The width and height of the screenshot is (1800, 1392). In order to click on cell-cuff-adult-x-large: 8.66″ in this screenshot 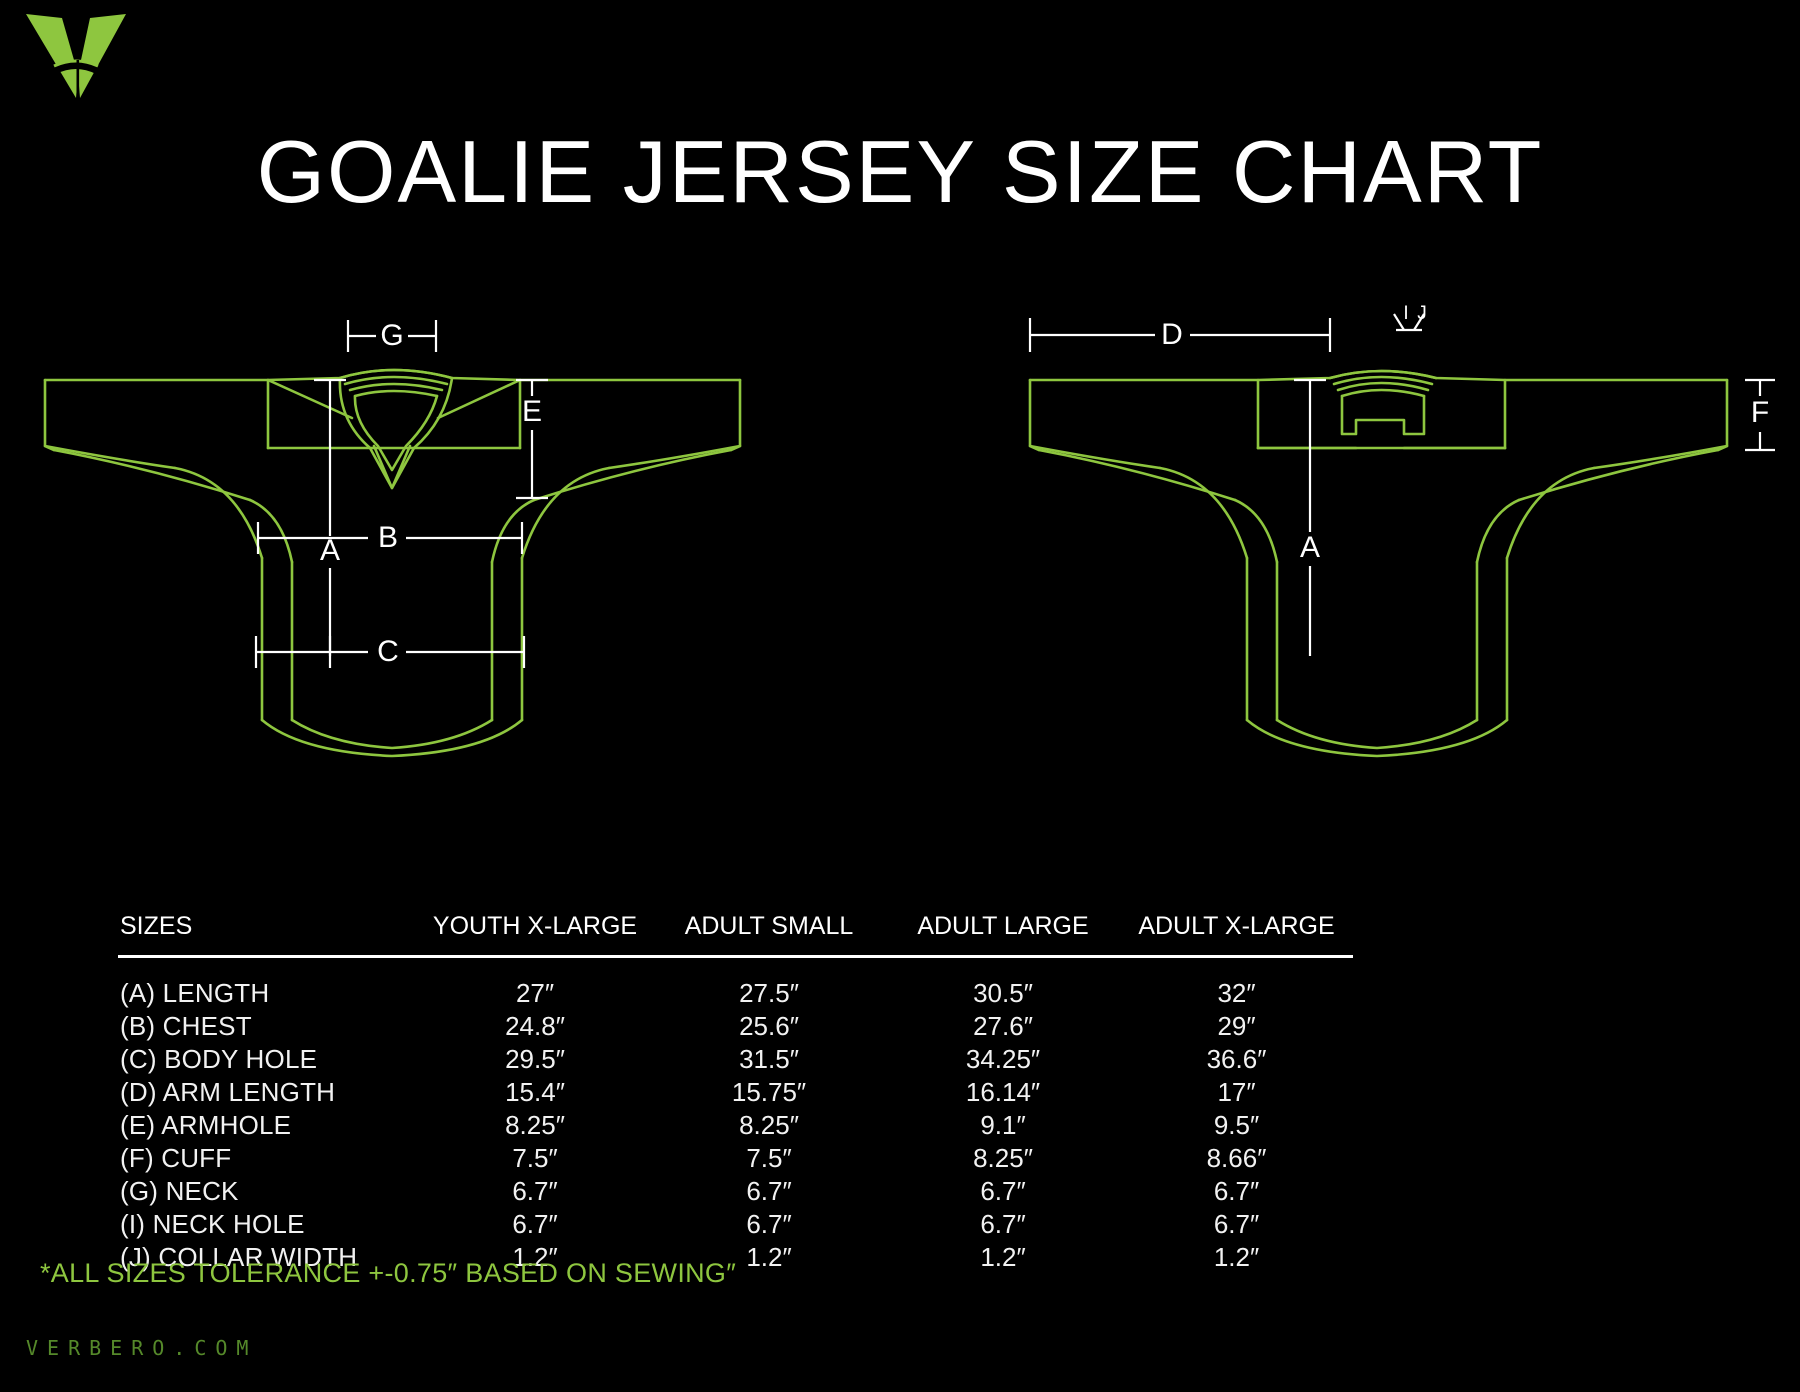, I will do `click(1236, 1158)`.